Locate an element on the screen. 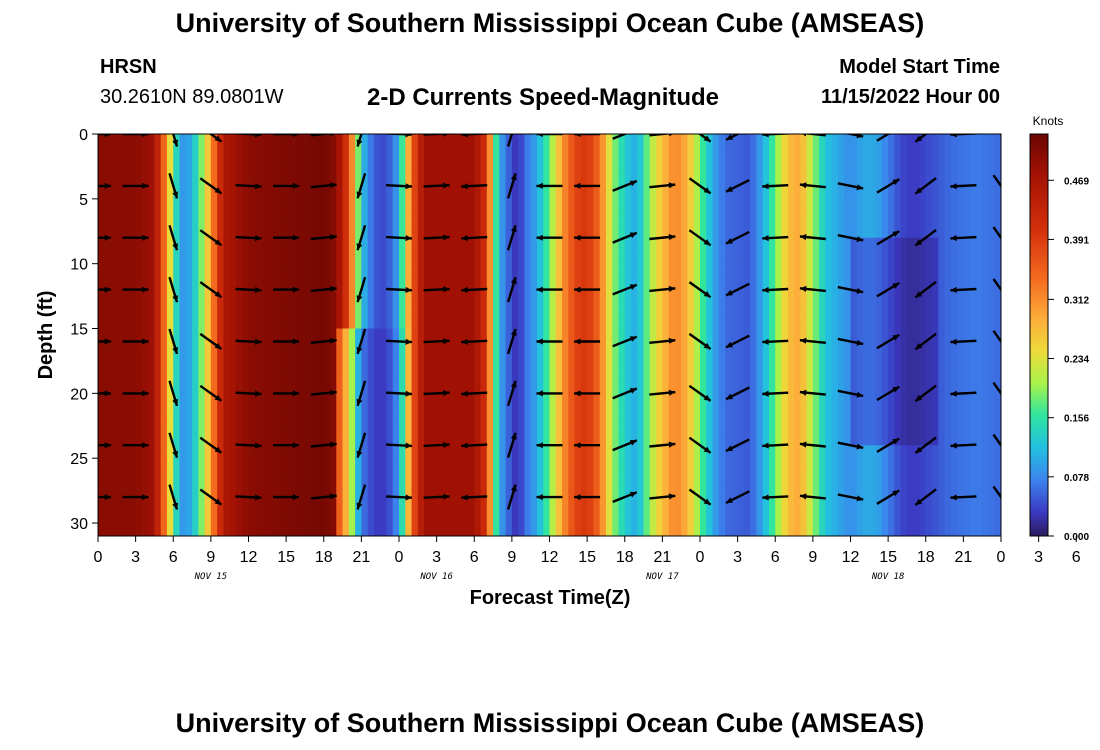  current-arrow is located at coordinates (812, 185).